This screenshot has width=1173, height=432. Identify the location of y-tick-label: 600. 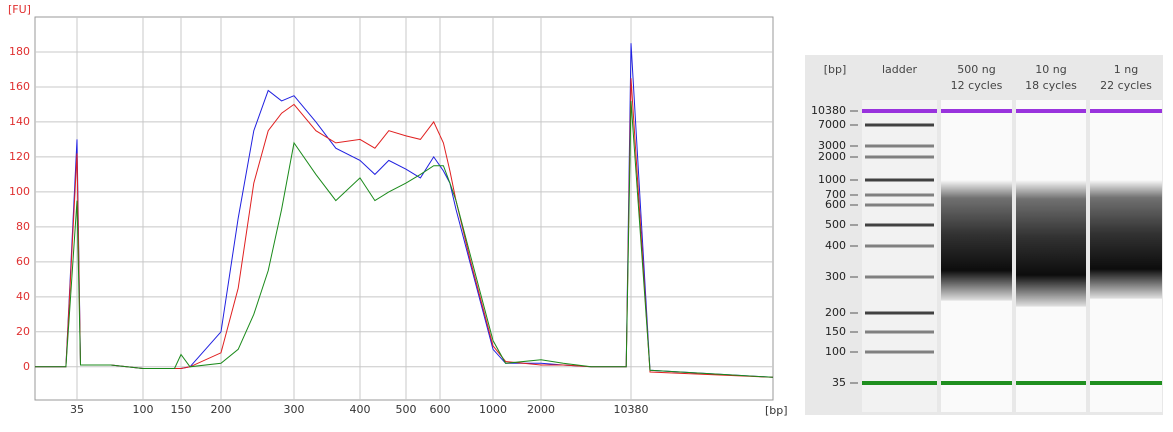
(835, 204).